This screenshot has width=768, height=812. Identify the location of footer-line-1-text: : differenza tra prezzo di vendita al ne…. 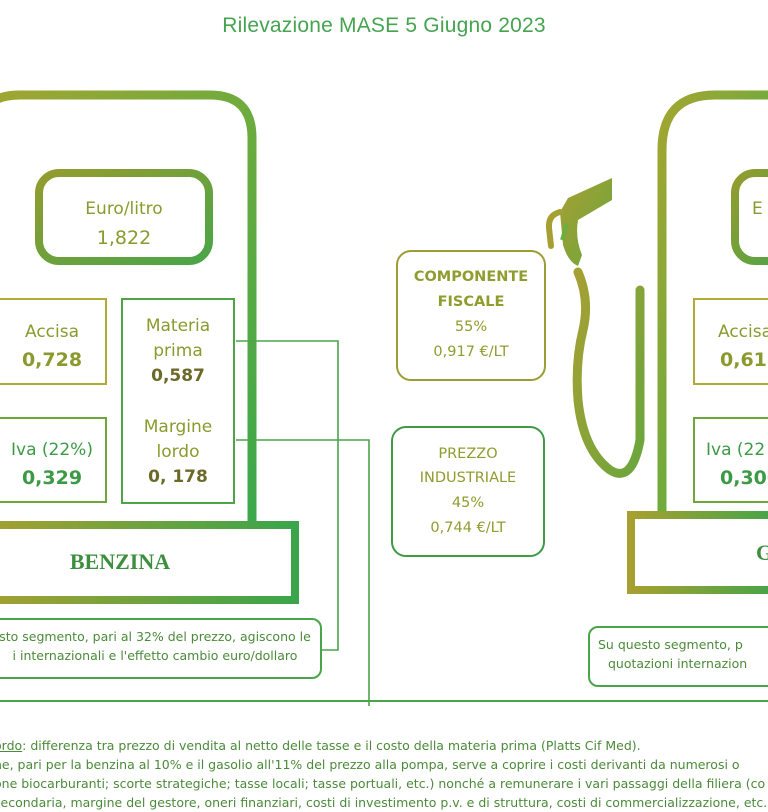
(331, 745).